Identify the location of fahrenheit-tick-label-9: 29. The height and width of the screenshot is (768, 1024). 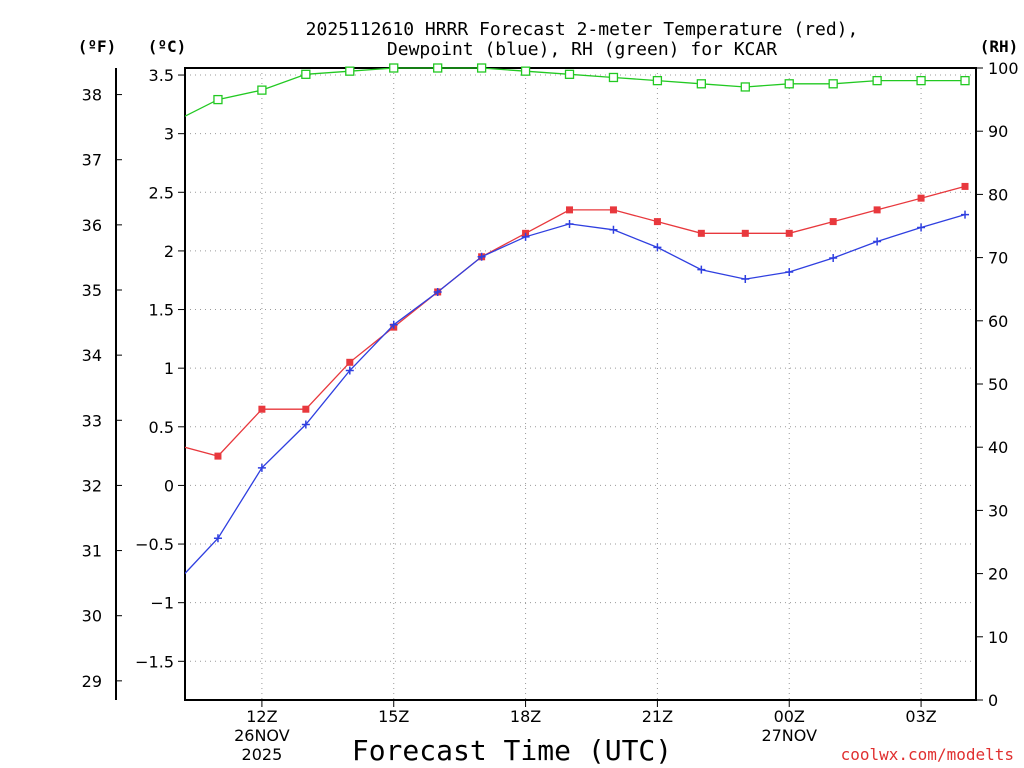
(92, 681).